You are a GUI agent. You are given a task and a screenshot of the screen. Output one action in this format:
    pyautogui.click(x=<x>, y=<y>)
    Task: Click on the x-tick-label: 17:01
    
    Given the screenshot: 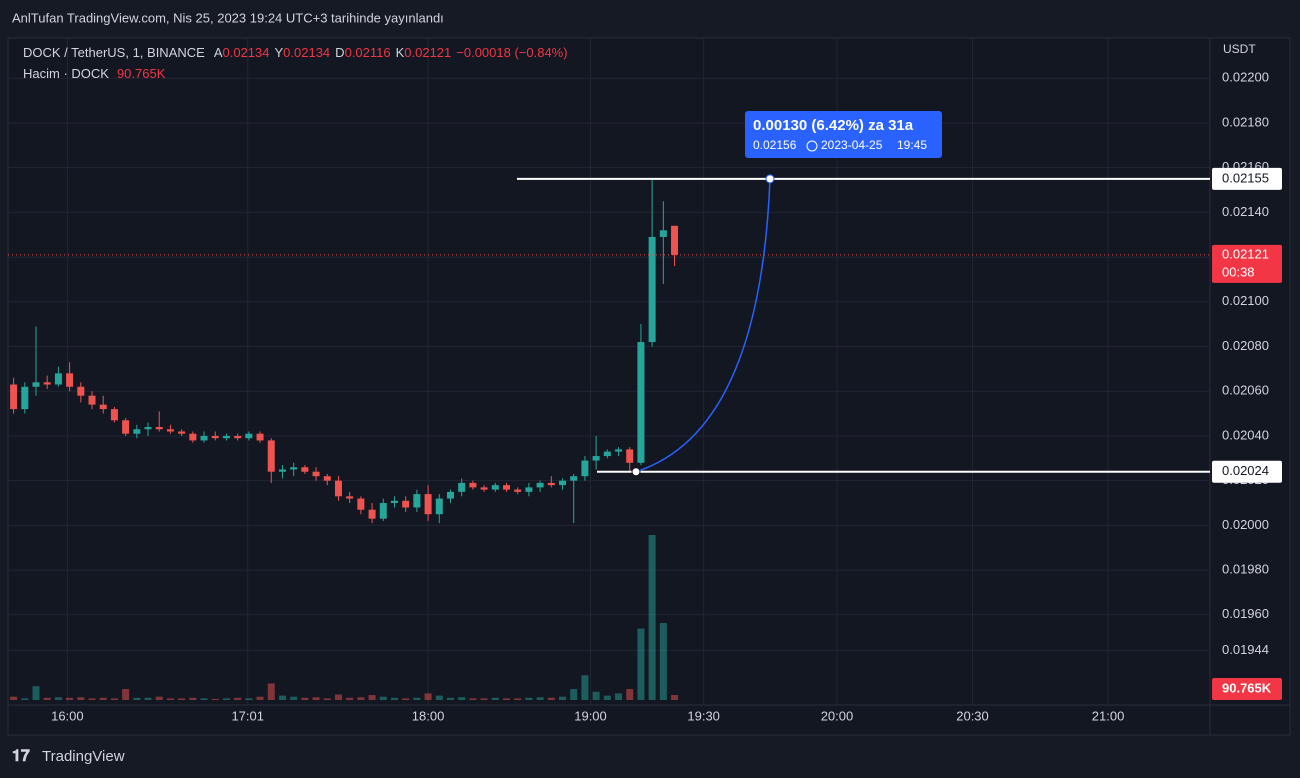 What is the action you would take?
    pyautogui.click(x=247, y=715)
    